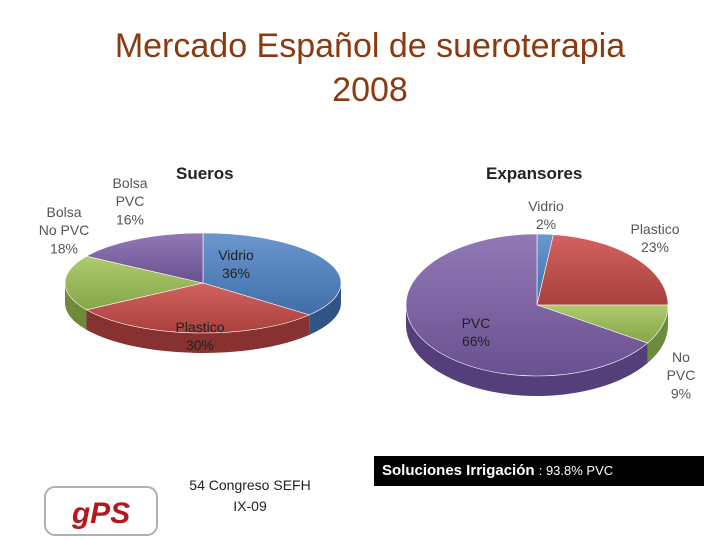 The image size is (720, 540). What do you see at coordinates (546, 215) in the screenshot?
I see `data-label-vidrio: Vidrio 2%` at bounding box center [546, 215].